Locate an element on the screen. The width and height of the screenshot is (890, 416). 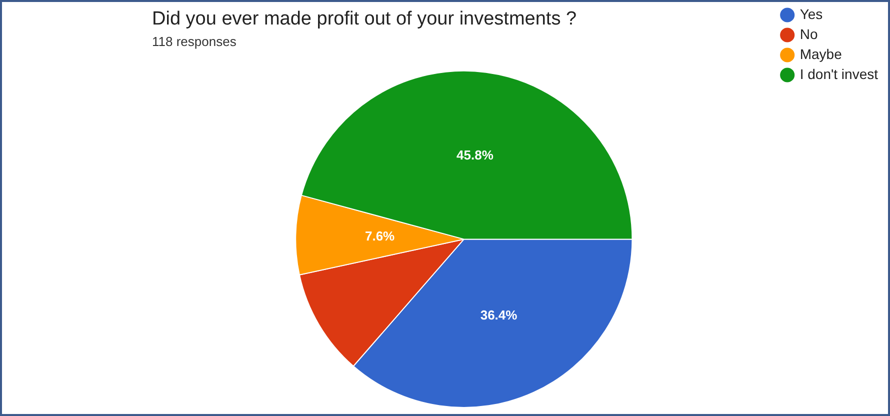
legend-label: No is located at coordinates (809, 34).